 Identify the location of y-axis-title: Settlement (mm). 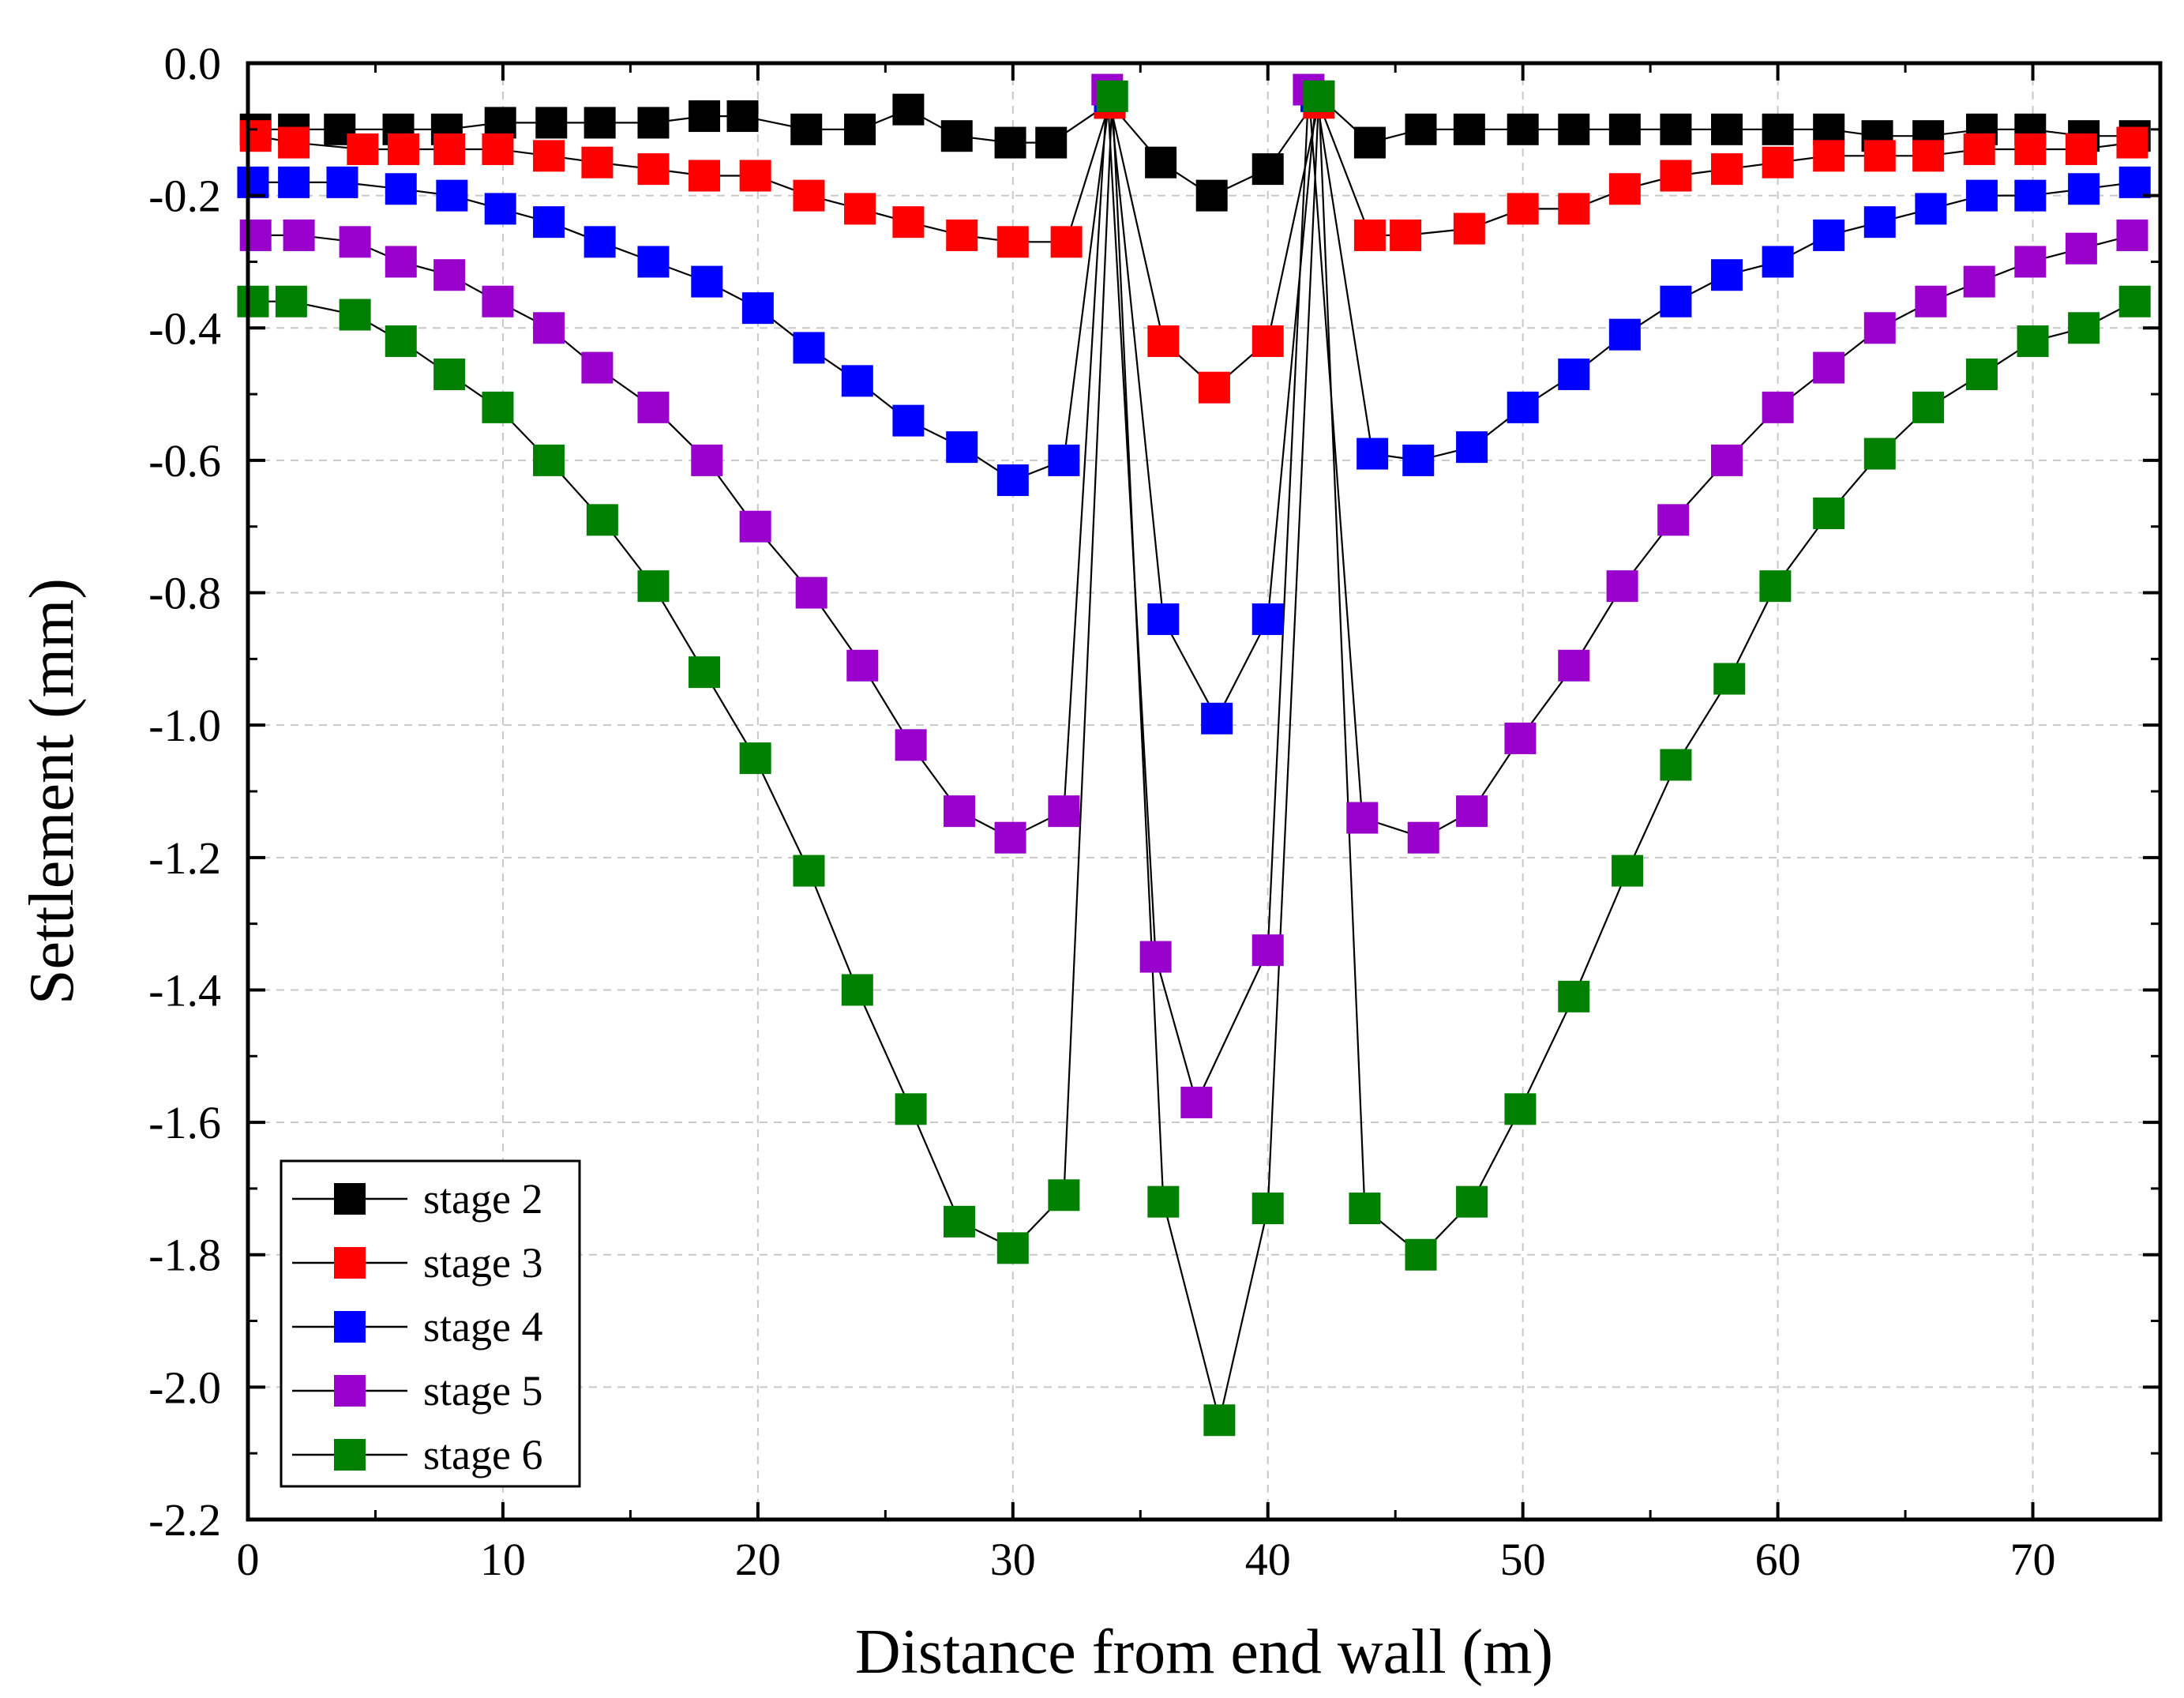
(52, 791).